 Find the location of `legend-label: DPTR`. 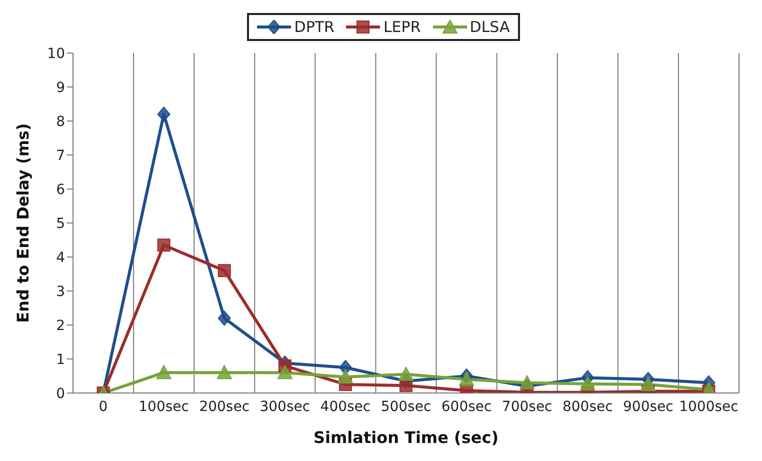

legend-label: DPTR is located at coordinates (313, 27).